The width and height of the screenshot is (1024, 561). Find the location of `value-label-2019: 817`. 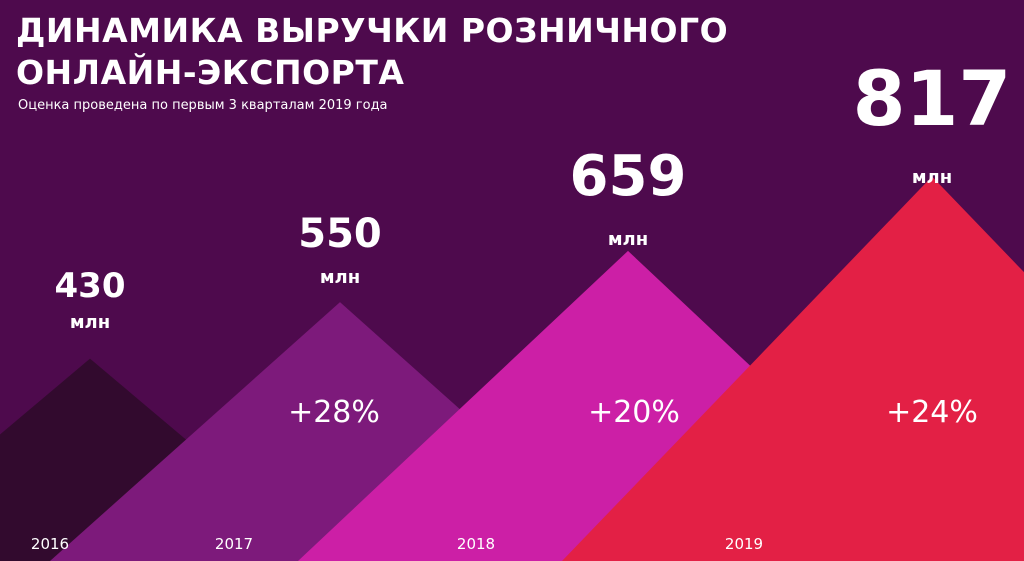

value-label-2019: 817 is located at coordinates (932, 98).